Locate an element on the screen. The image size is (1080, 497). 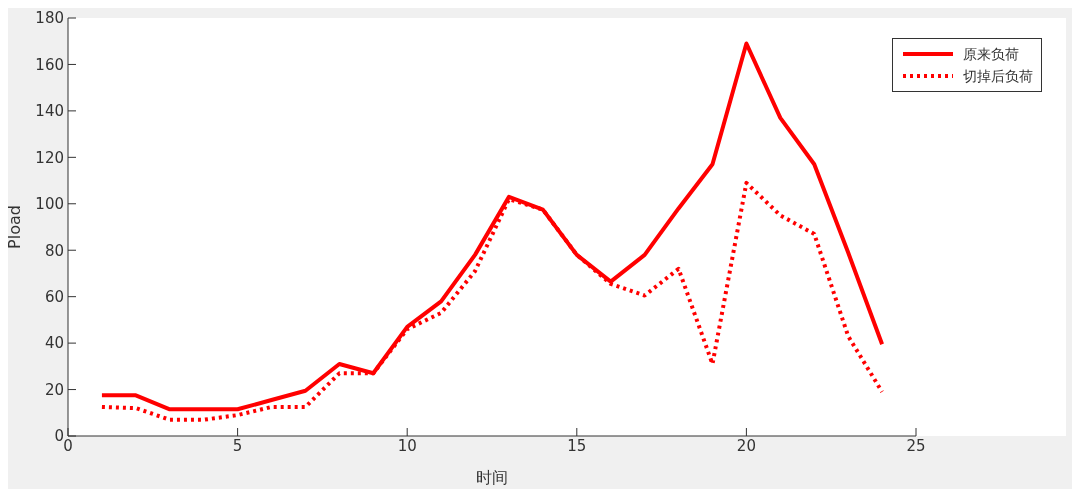
x-tick-label: 5 is located at coordinates (237, 445).